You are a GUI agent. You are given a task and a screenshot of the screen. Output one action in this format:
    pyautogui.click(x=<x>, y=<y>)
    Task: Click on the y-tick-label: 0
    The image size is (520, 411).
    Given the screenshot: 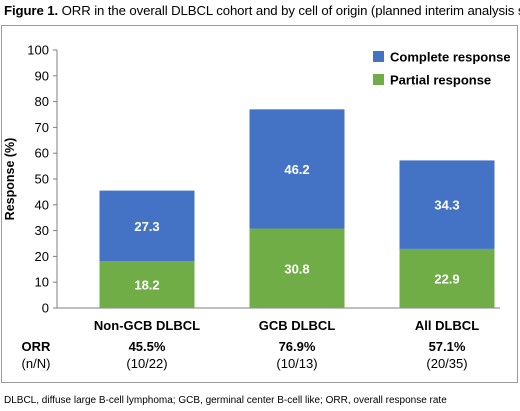 What is the action you would take?
    pyautogui.click(x=45, y=308)
    